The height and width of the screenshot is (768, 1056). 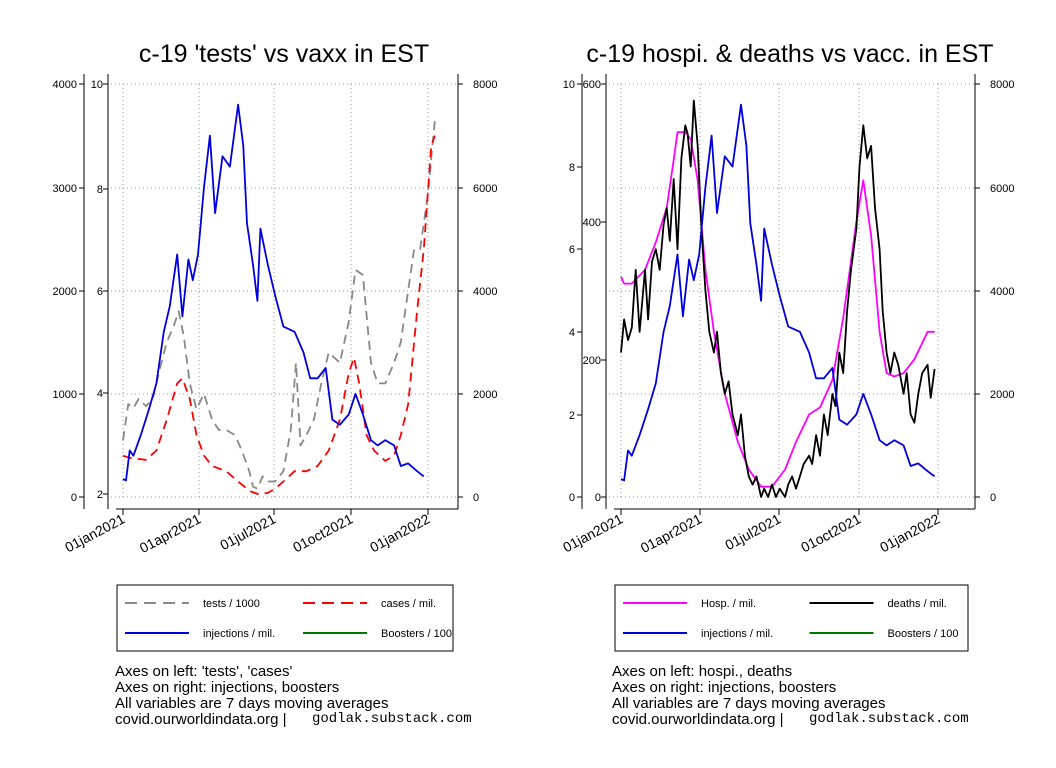 What do you see at coordinates (789, 54) in the screenshot?
I see `chart-title: c-19 hospi. & deaths vs vacc. in EST` at bounding box center [789, 54].